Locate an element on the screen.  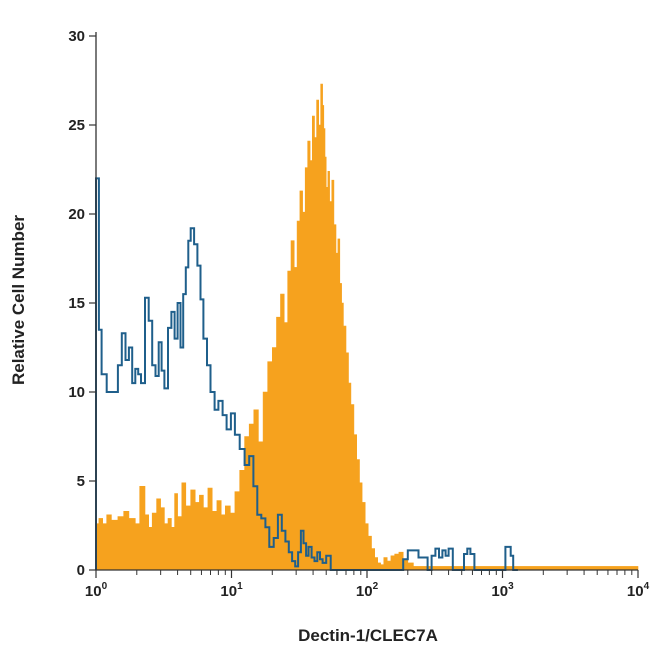
y-axis-title: Relative Cell Number is located at coordinates (18, 300).